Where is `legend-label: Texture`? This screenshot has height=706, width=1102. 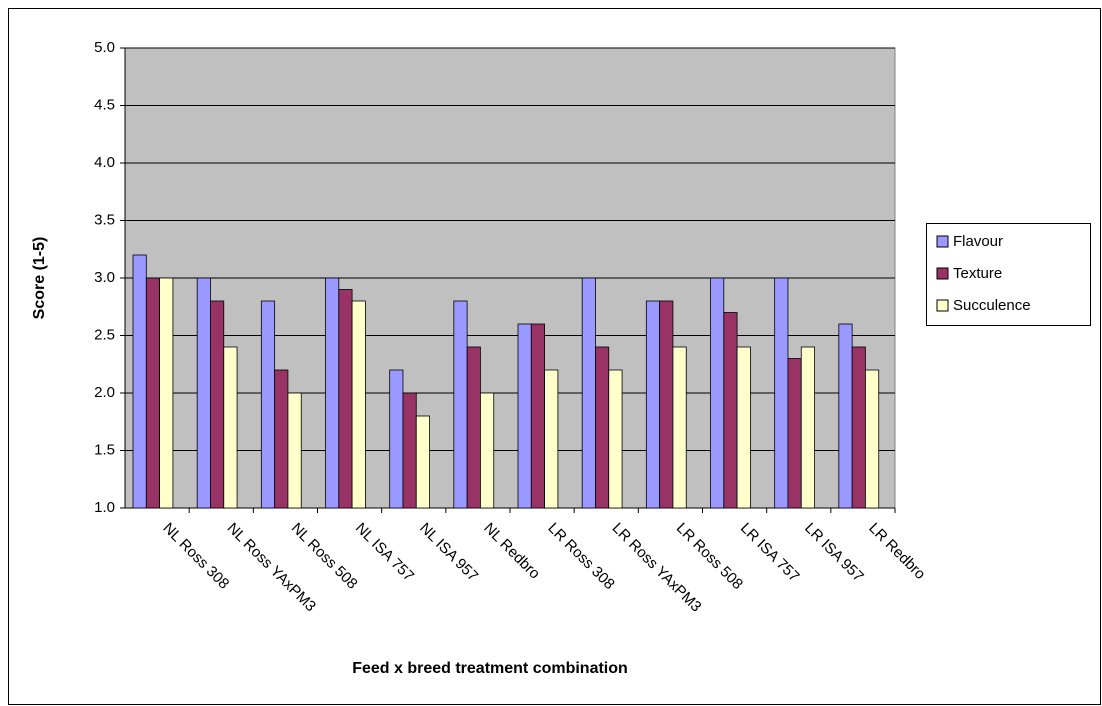 legend-label: Texture is located at coordinates (977, 273).